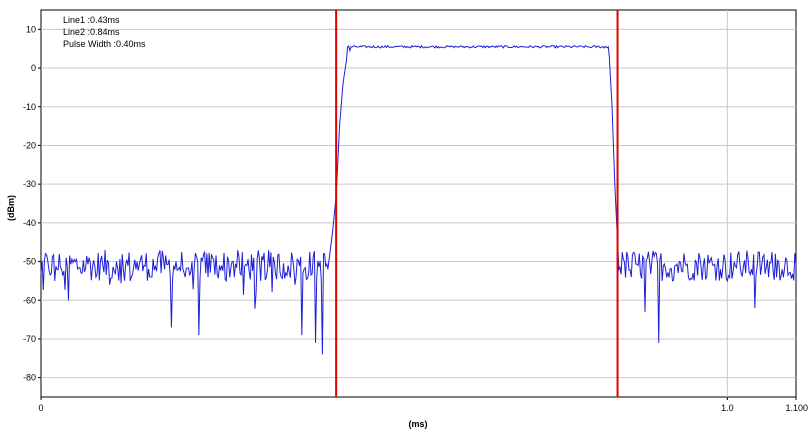 This screenshot has width=811, height=435. Describe the element at coordinates (29, 107) in the screenshot. I see `y-tick-label: -10` at that location.